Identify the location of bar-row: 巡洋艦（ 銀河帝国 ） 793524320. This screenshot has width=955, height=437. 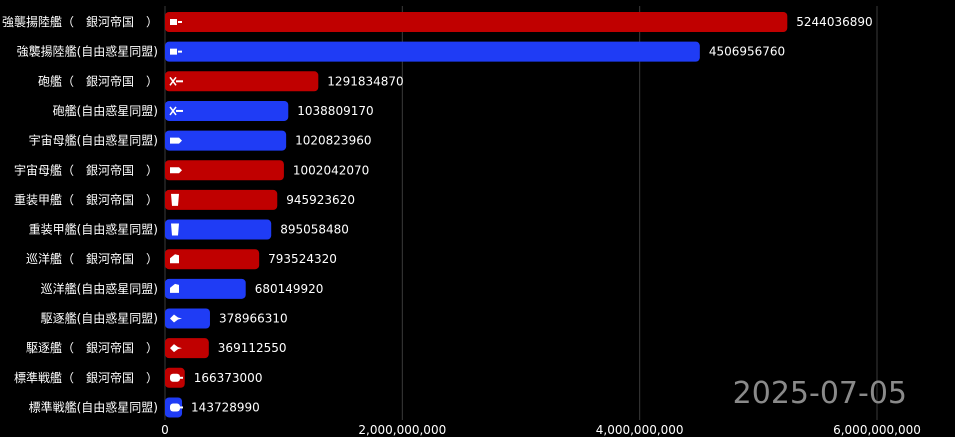
(181, 259).